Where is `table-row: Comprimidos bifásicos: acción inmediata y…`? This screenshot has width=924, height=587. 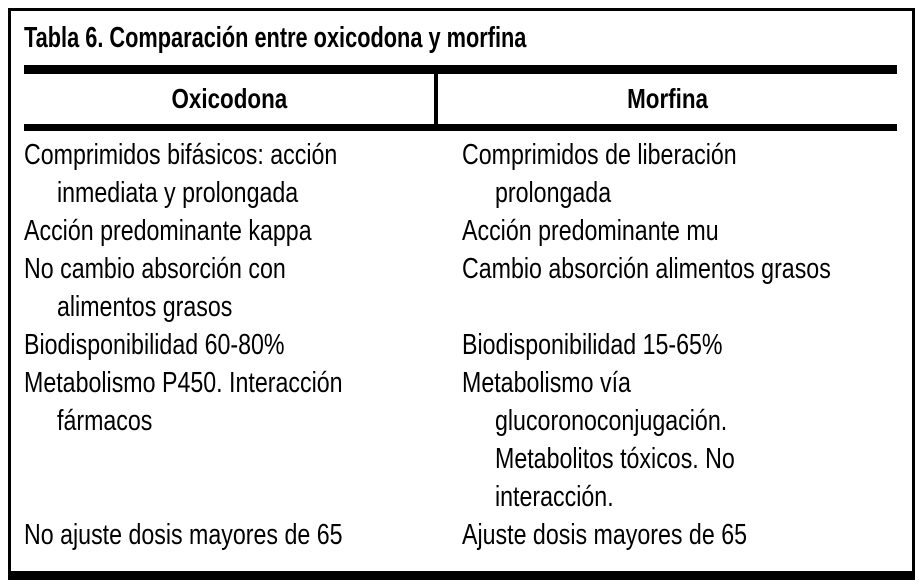 table-row: Comprimidos bifásicos: acción inmediata y… is located at coordinates (460, 174).